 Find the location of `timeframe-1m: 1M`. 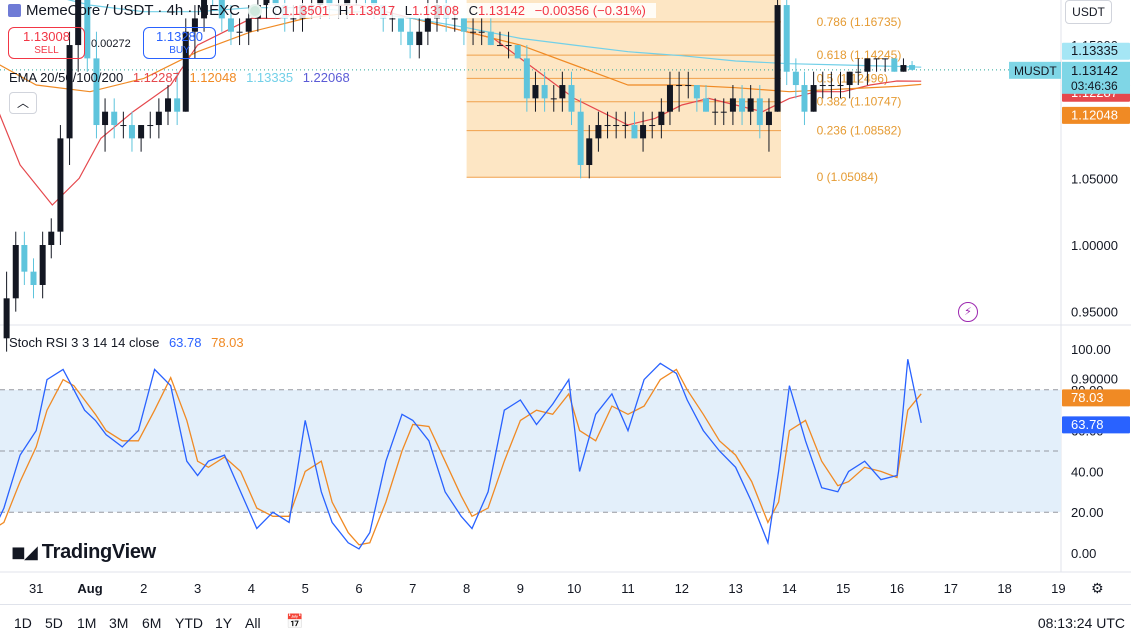

timeframe-1m: 1M is located at coordinates (87, 623).